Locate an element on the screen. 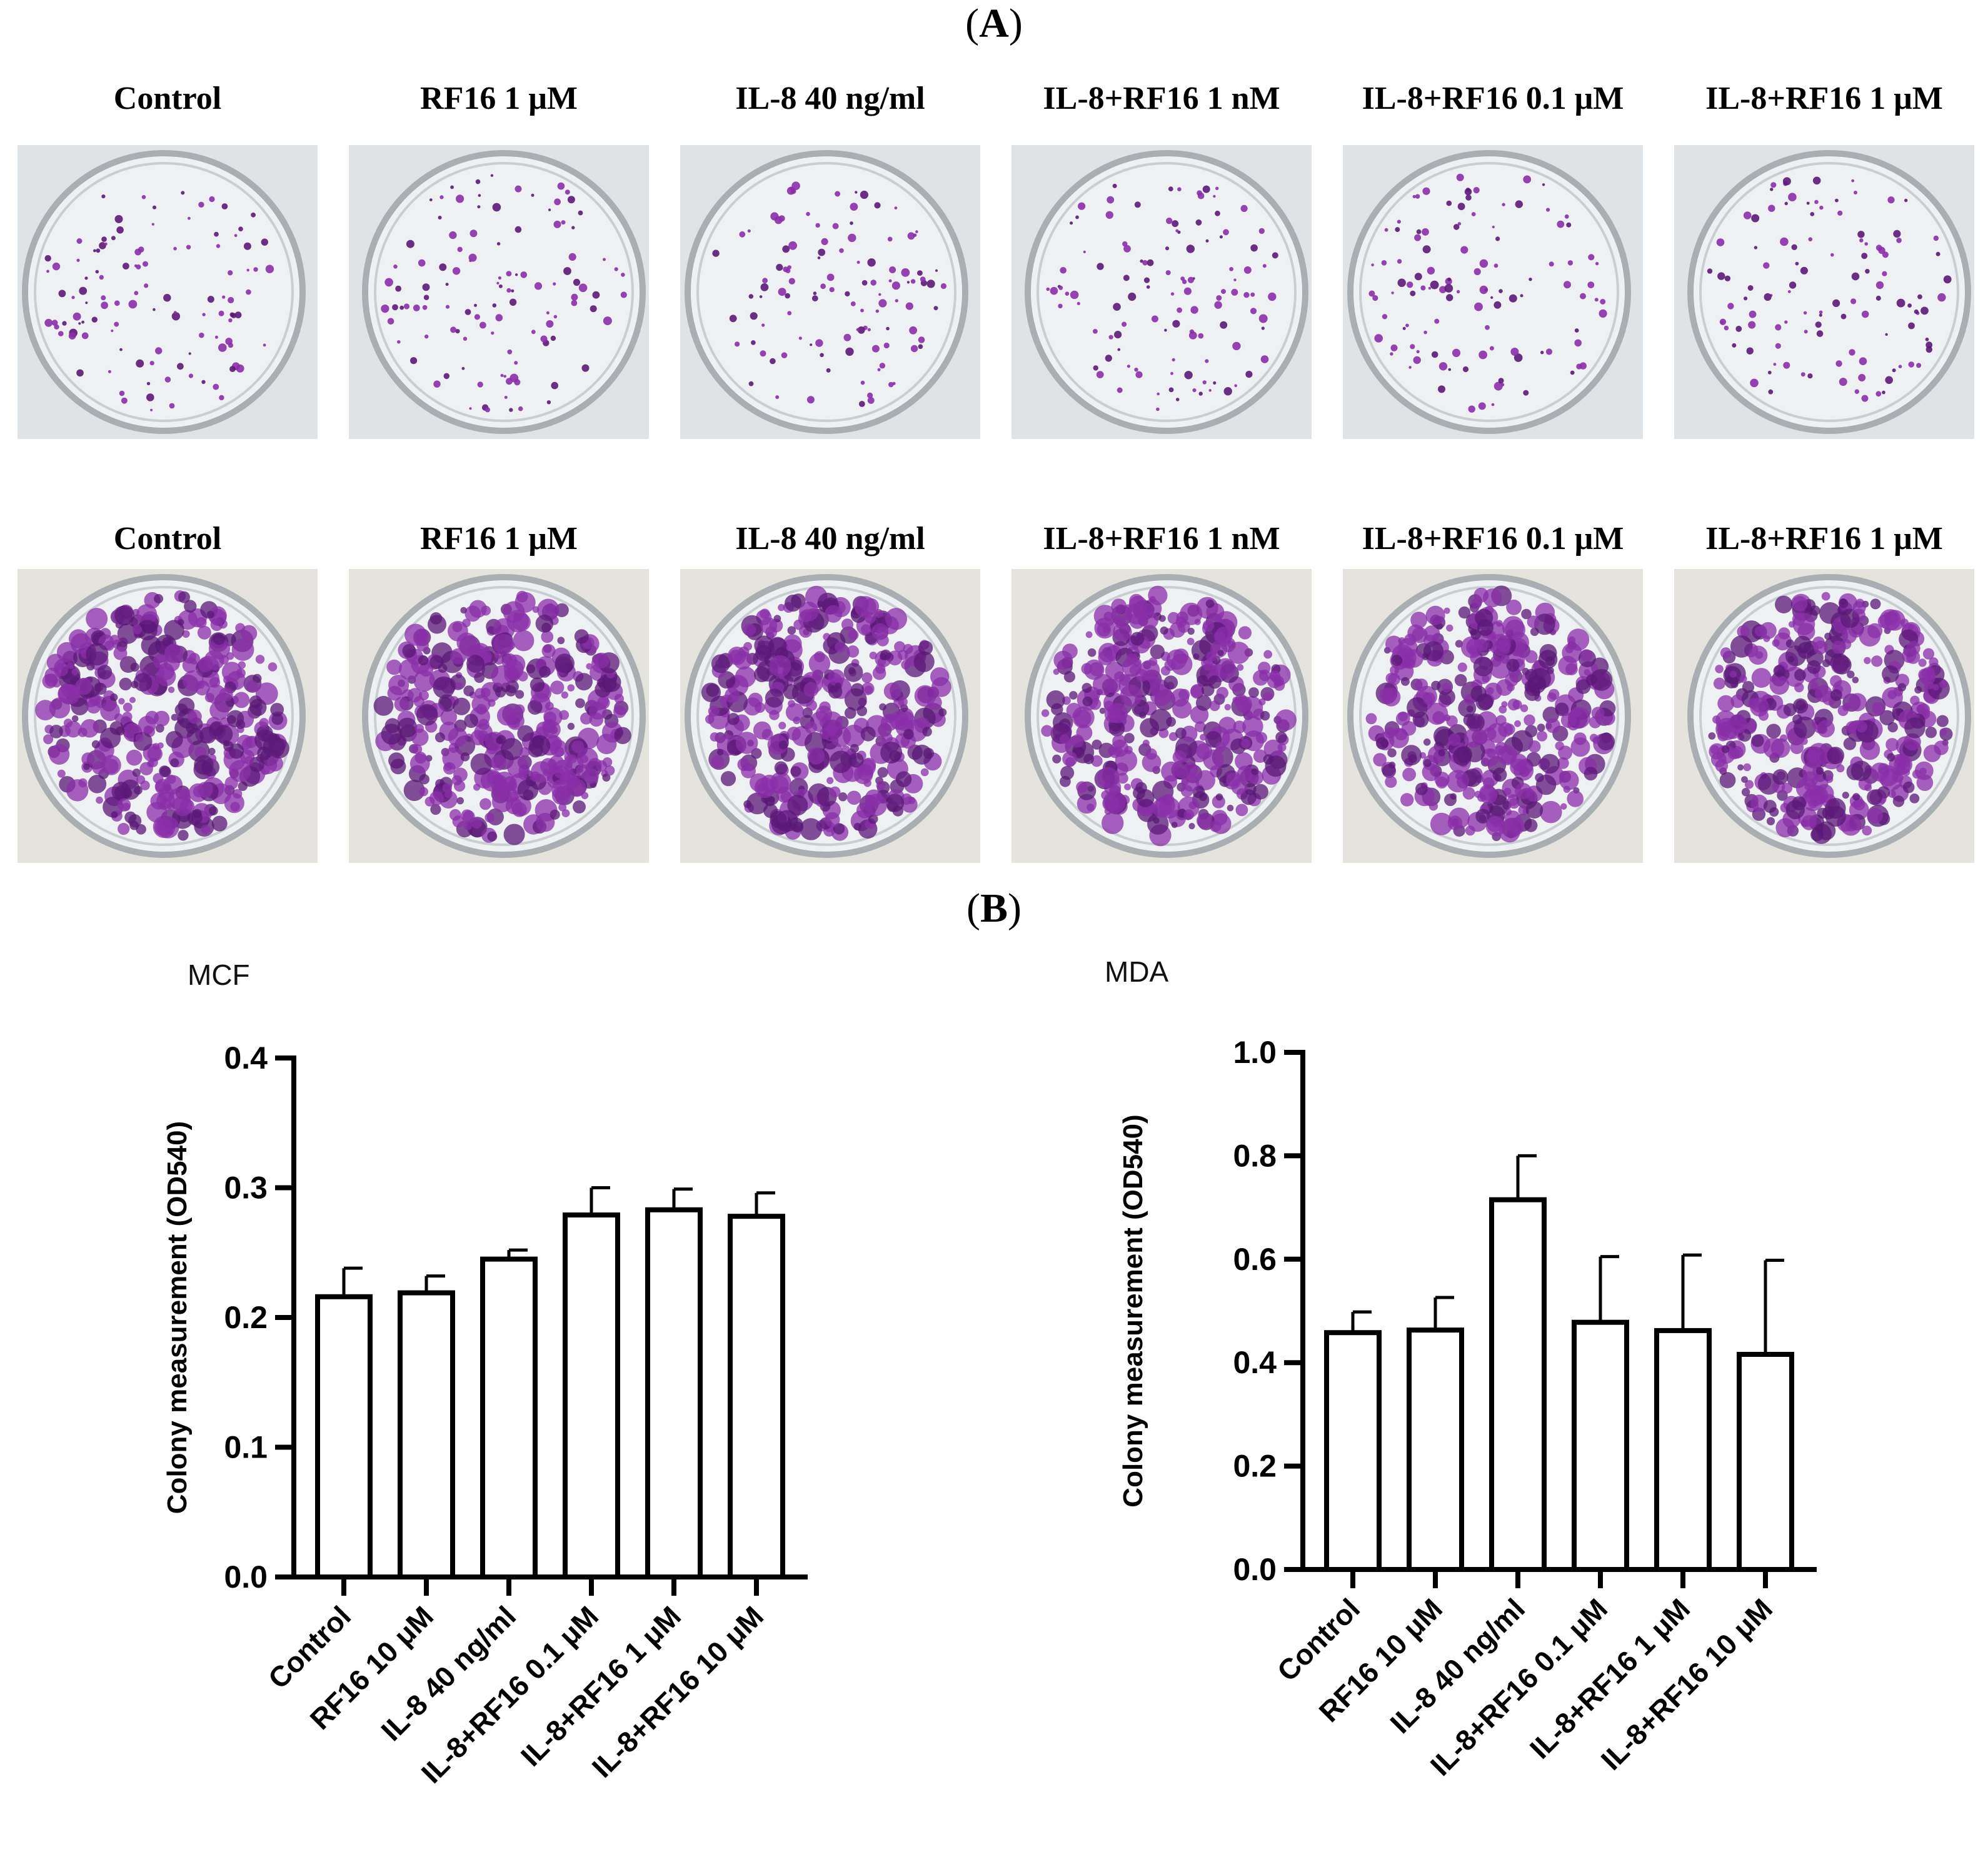 This screenshot has height=1874, width=1988. y-tick-label: 0.3 is located at coordinates (246, 1188).